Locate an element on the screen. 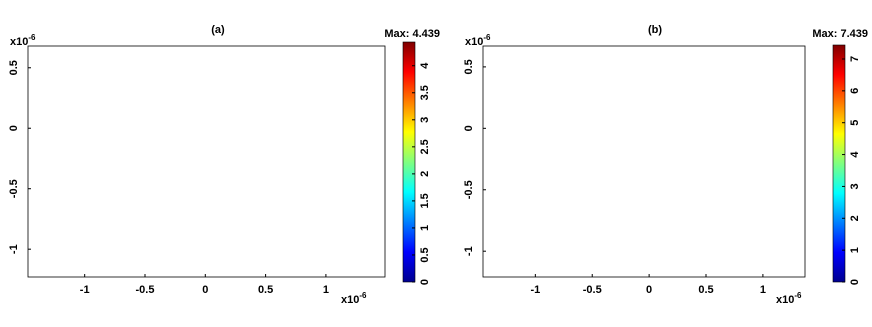 This screenshot has height=327, width=872. panel-title: (a) is located at coordinates (218, 30).